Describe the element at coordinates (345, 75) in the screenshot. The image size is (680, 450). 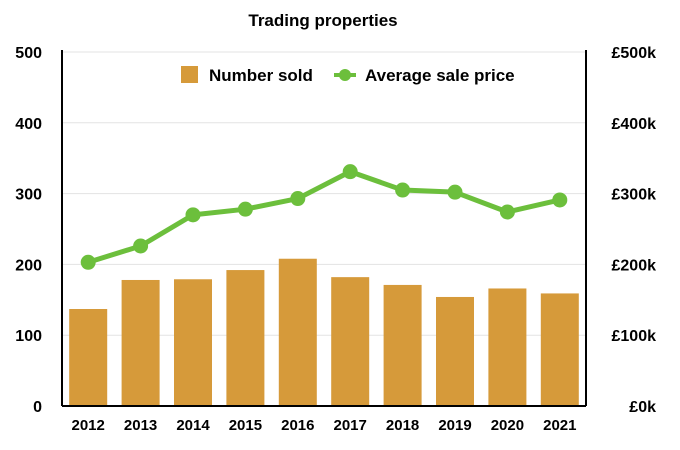
I see `legend-marker-average-sale-price` at that location.